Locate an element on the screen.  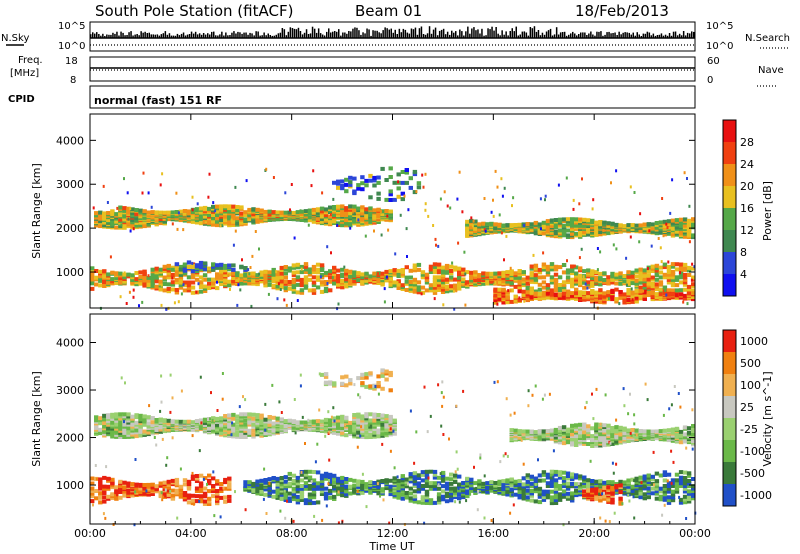
freq-label-2: [MHz] is located at coordinates (24, 73).